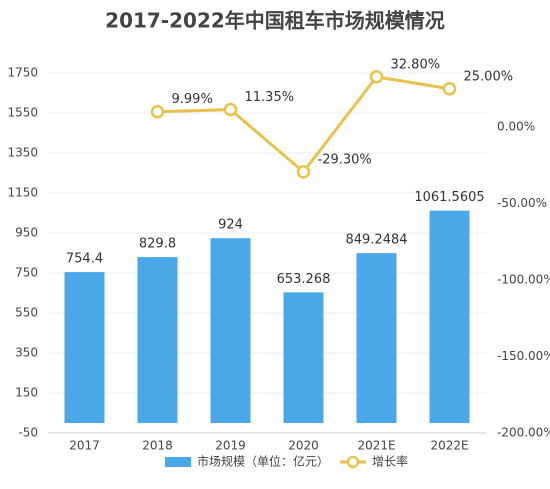 The image size is (550, 489). I want to click on y-tick-label: -50, so click(28, 433).